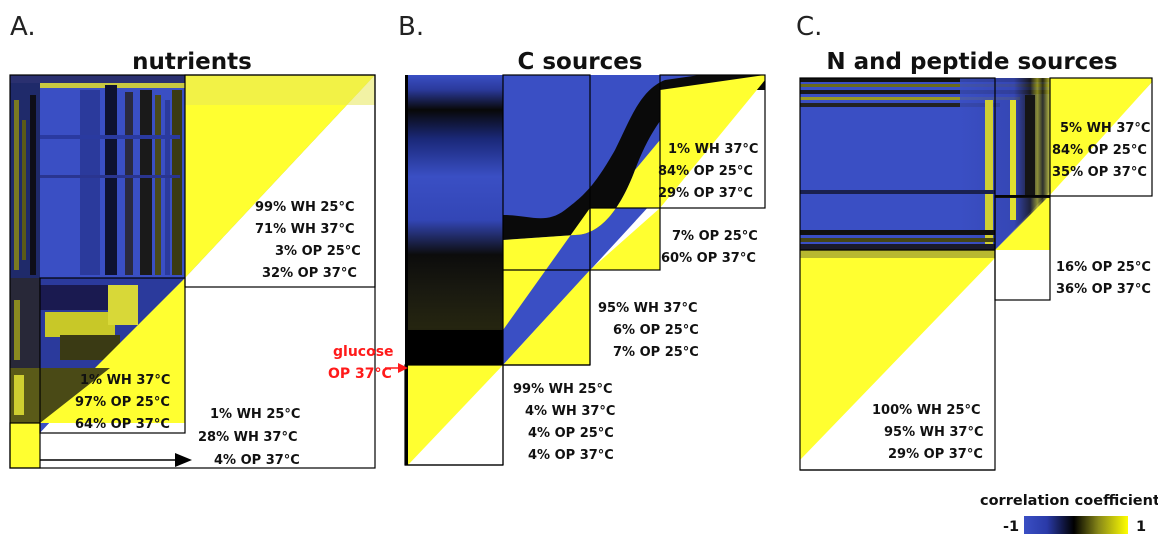 The image size is (1158, 541). I want to click on panel-a-title: nutrients, so click(192, 62).